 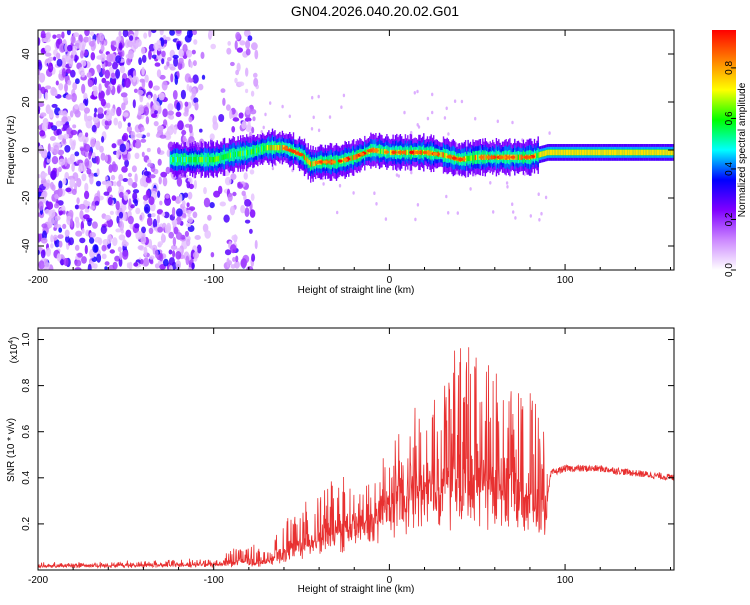 I want to click on colorbar-label: Normalized spectral amplitude, so click(x=742, y=149).